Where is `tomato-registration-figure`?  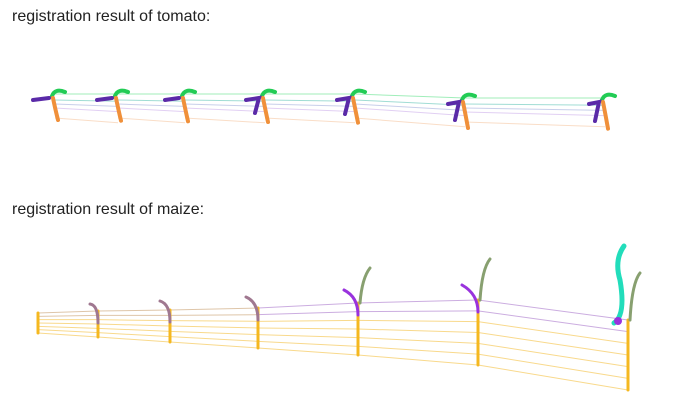
tomato-registration-figure is located at coordinates (324, 109).